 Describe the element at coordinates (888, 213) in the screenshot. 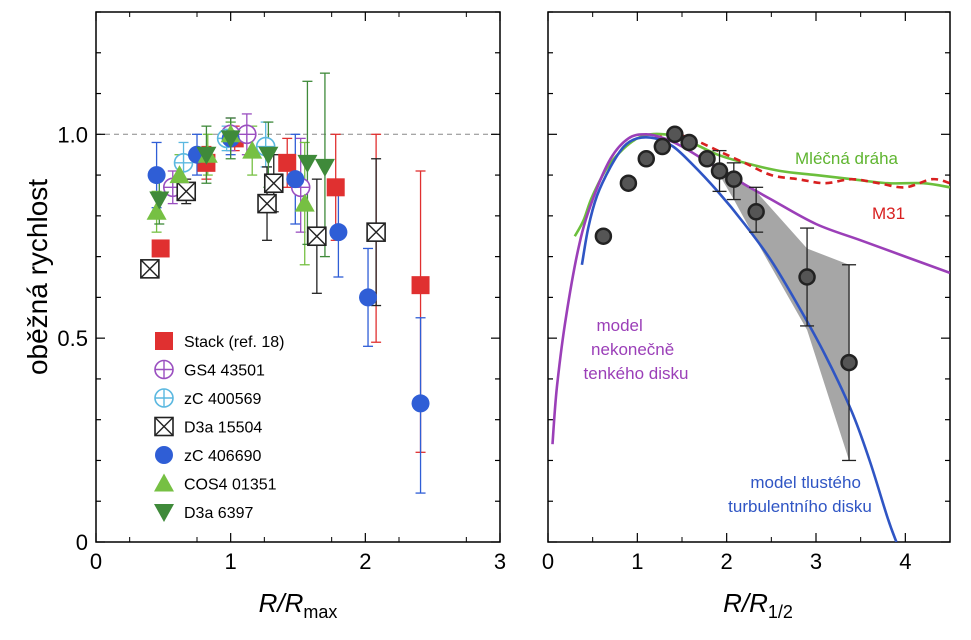

I see `label-m31: M31` at that location.